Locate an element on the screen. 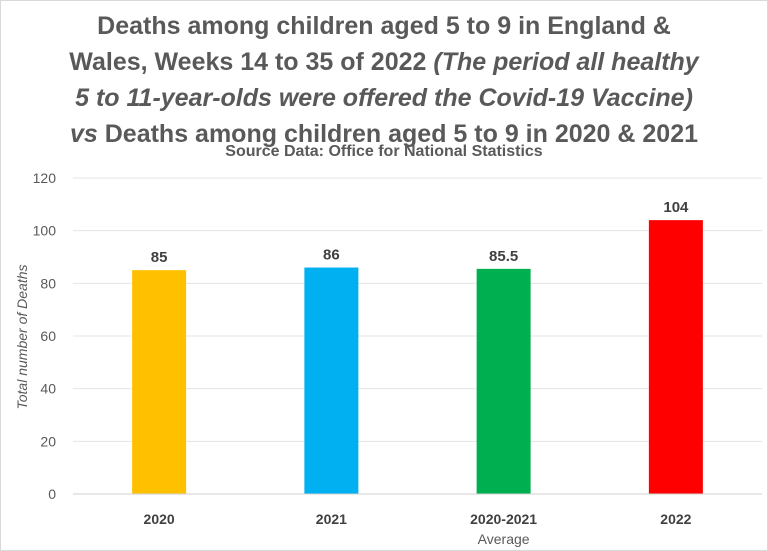 This screenshot has width=768, height=551. title-line-4-italic: vs is located at coordinates (83, 134).